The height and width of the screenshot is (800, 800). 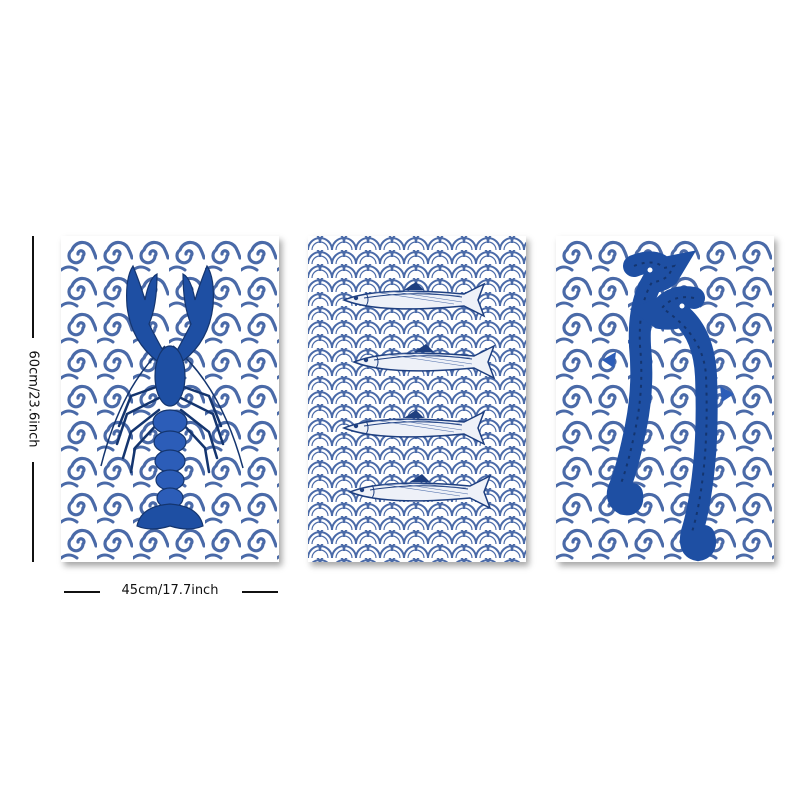 What do you see at coordinates (33, 287) in the screenshot?
I see `height-dimension-line-top` at bounding box center [33, 287].